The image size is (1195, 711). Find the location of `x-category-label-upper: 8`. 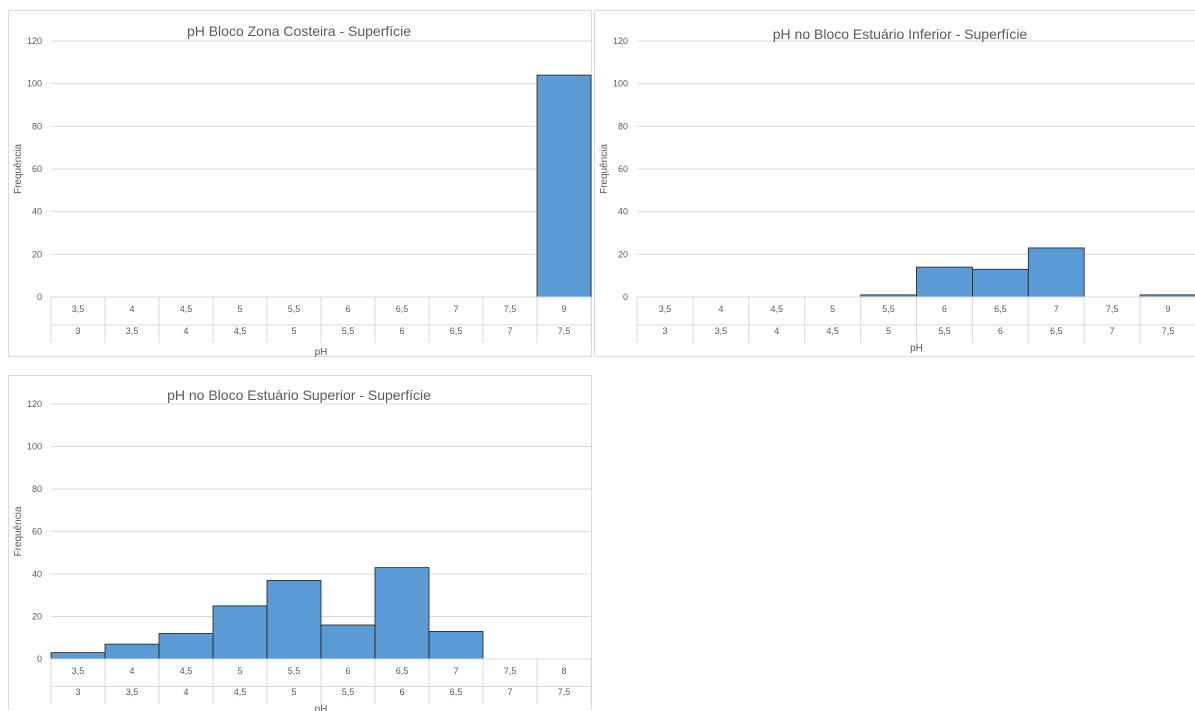

x-category-label-upper: 8 is located at coordinates (563, 671).